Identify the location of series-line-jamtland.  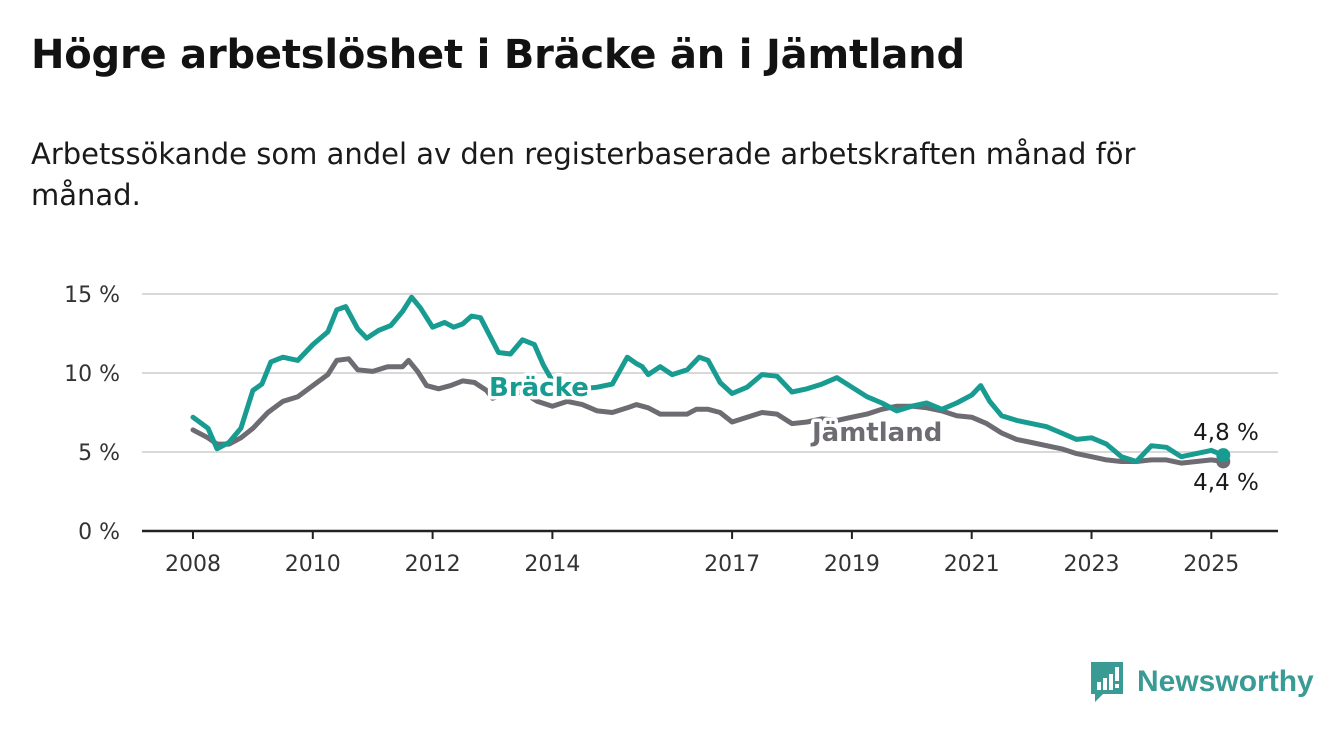
(708, 411).